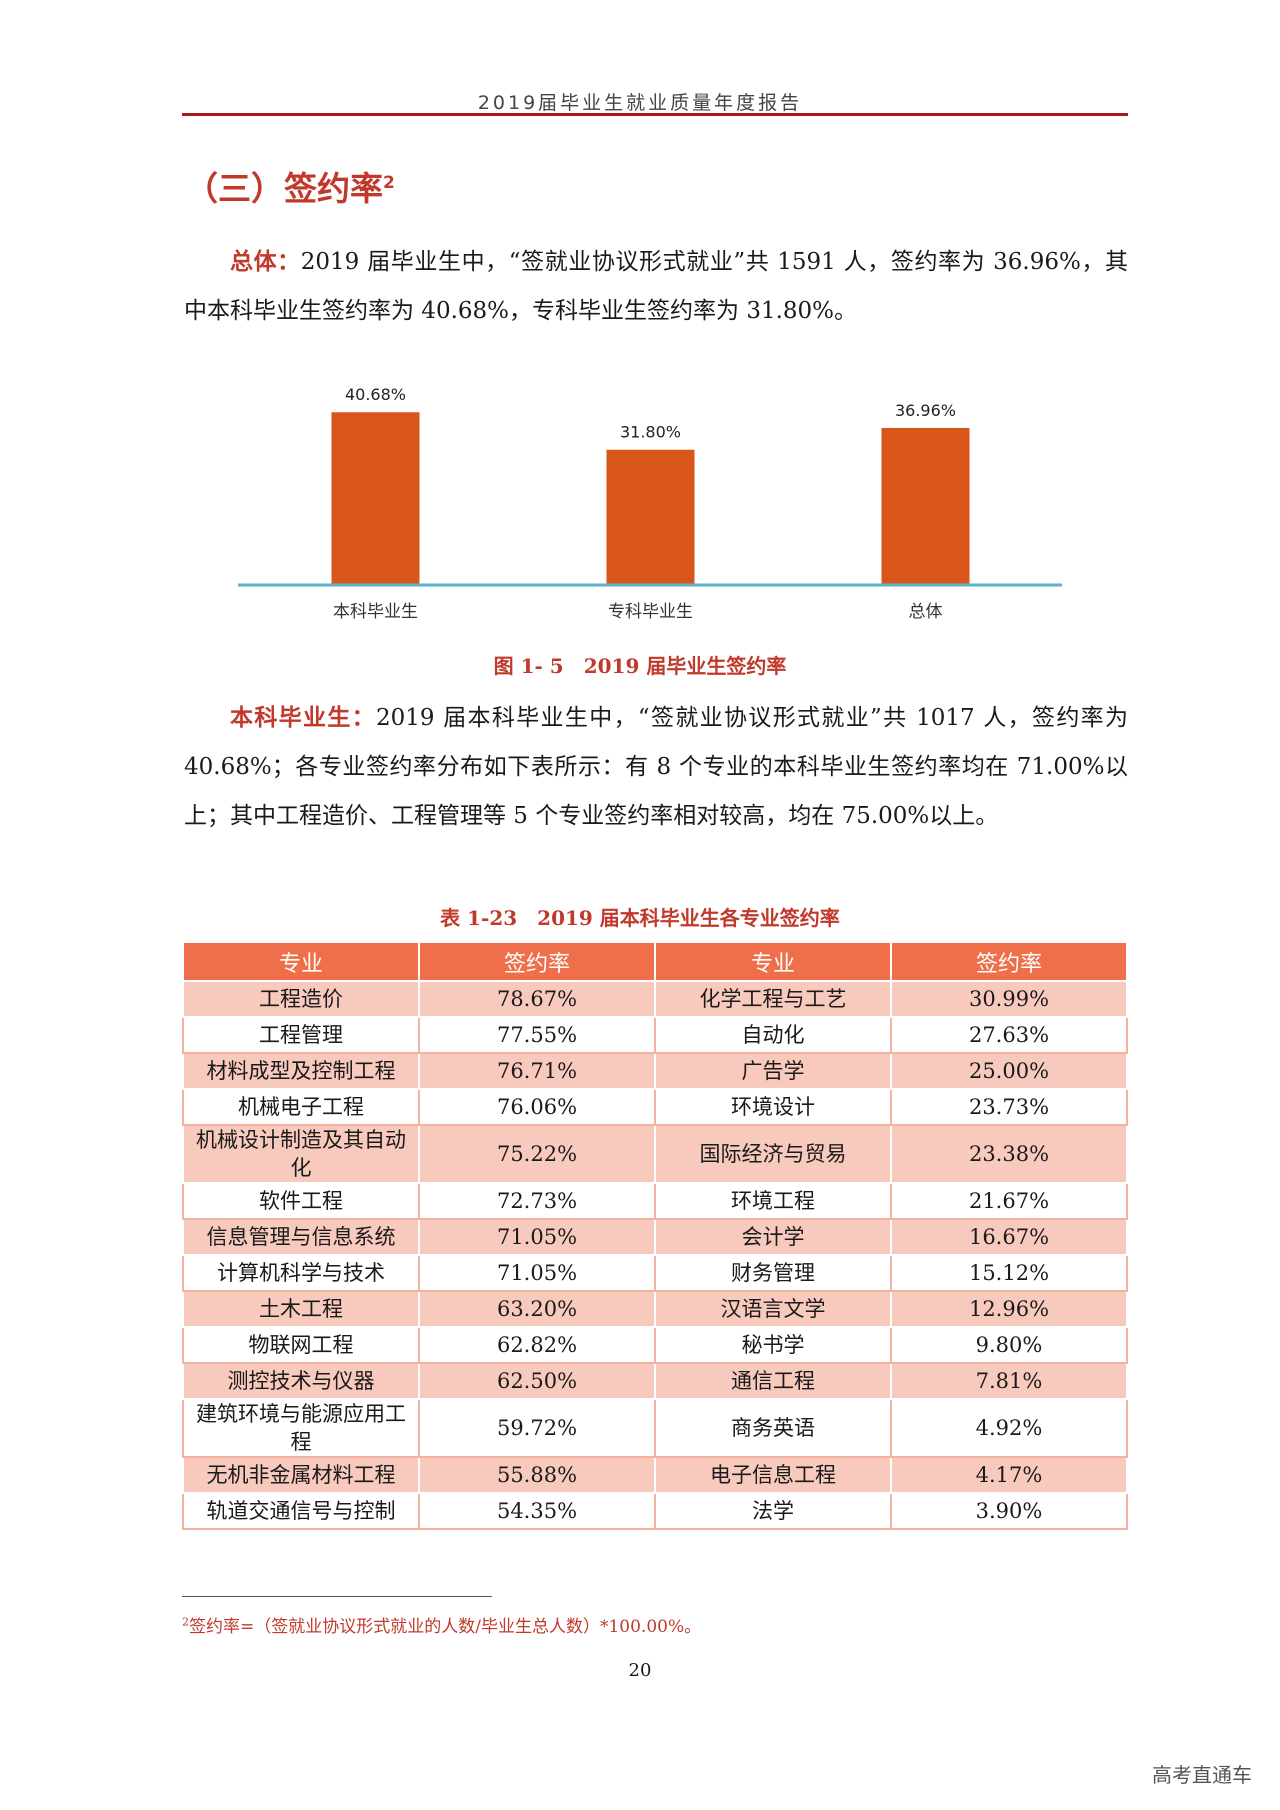 The image size is (1280, 1810). Describe the element at coordinates (773, 1035) in the screenshot. I see `cell-major-right: 自动化` at that location.